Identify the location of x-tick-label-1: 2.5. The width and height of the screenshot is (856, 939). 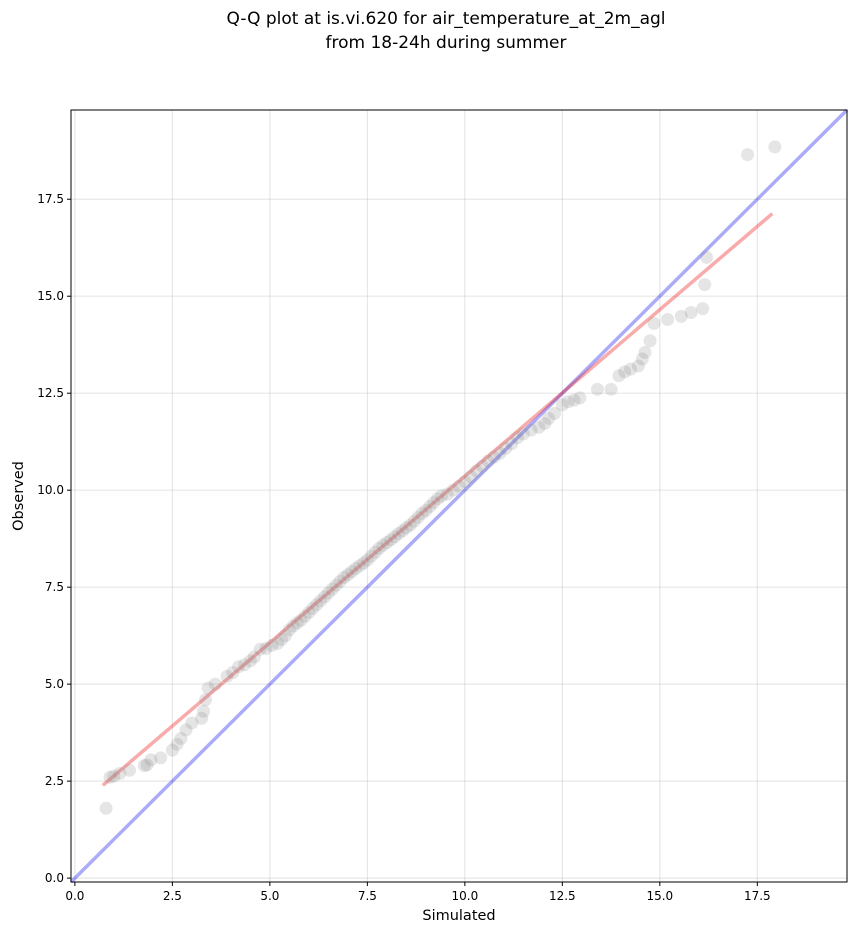
(172, 896).